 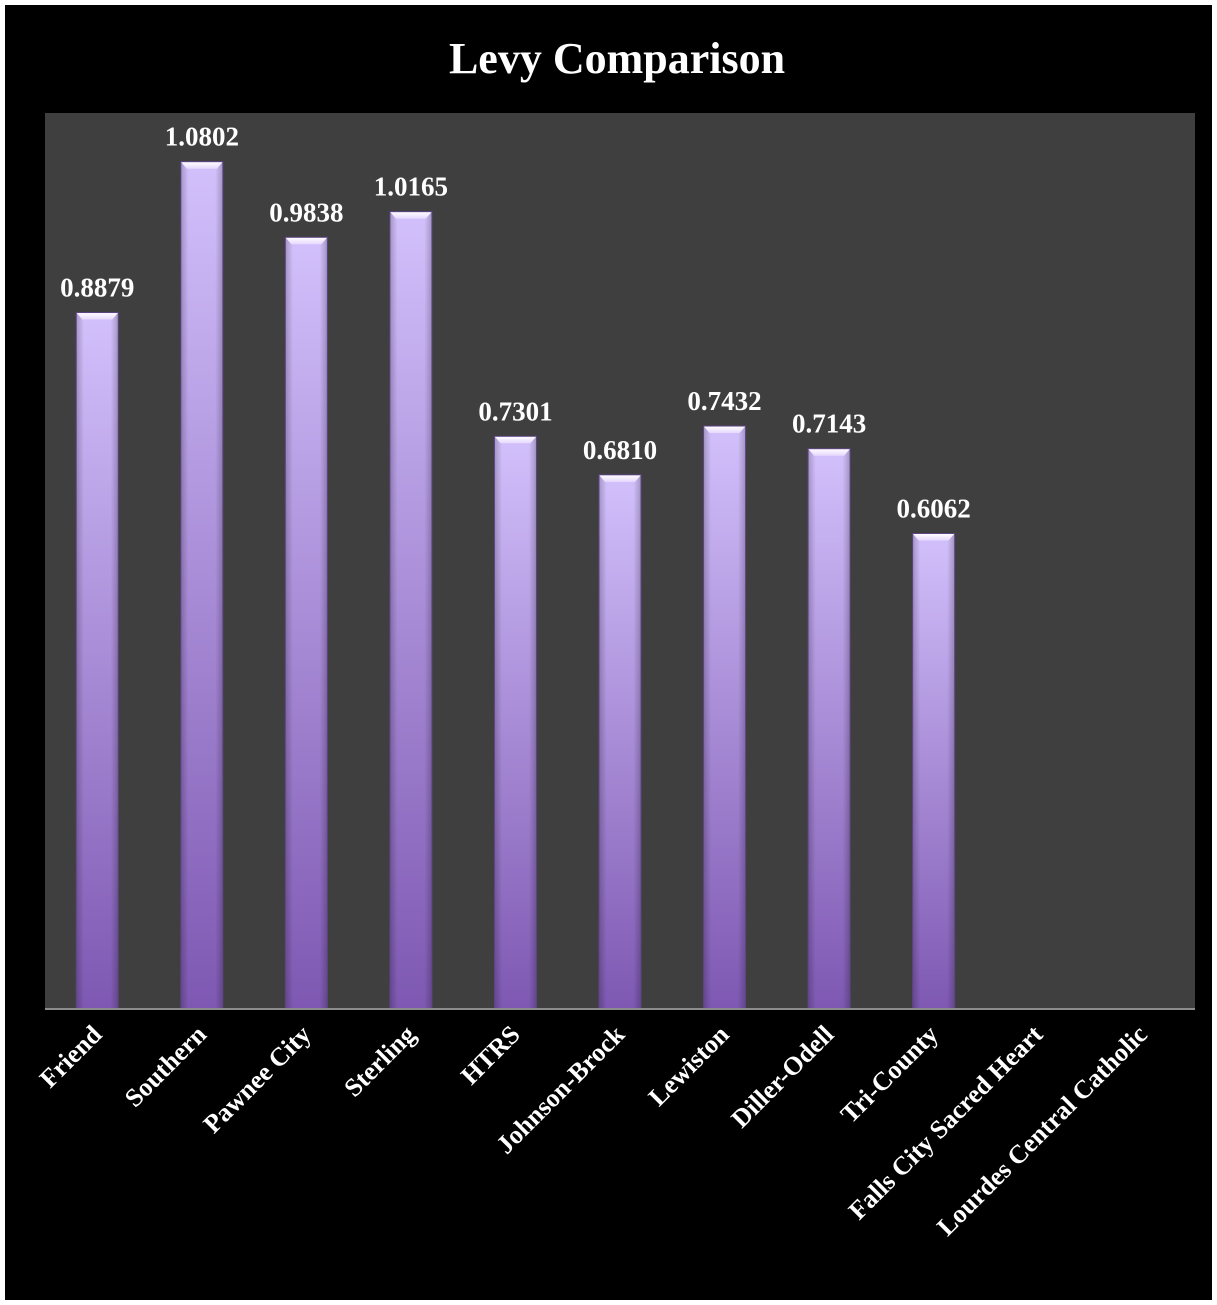 I want to click on data-label: 0.8879, so click(x=97, y=288).